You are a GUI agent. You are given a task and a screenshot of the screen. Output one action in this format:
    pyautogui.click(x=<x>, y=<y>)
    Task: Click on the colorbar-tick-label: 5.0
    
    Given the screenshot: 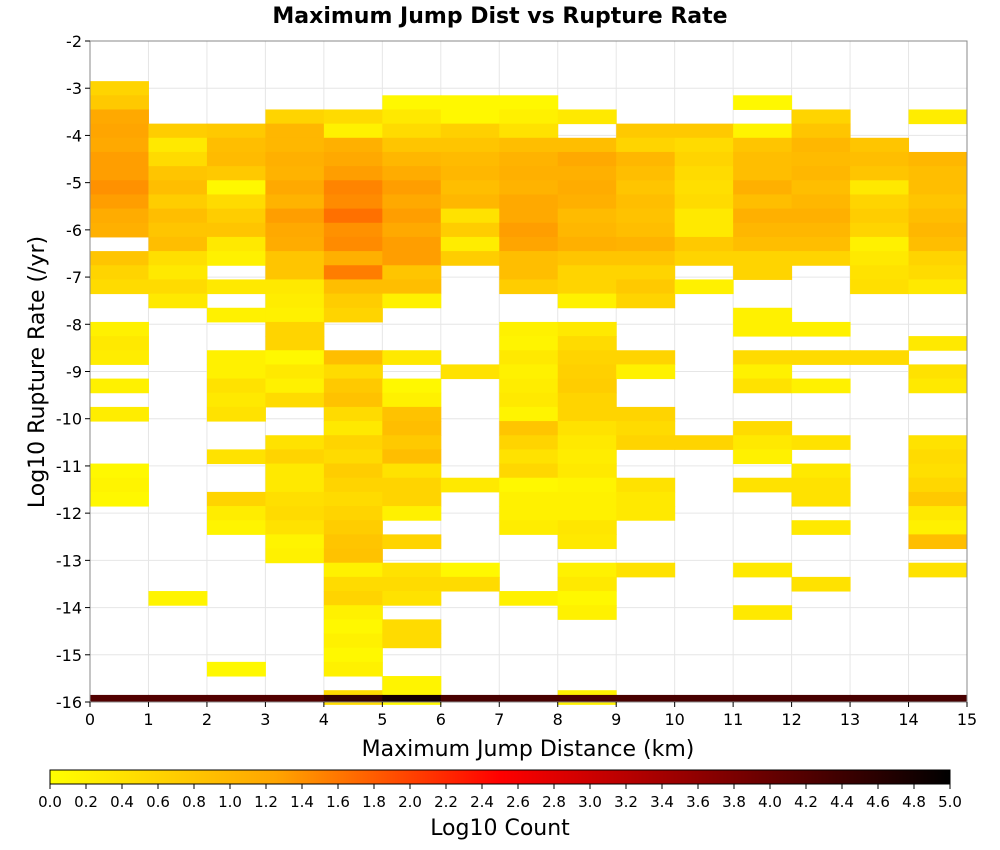 What is the action you would take?
    pyautogui.click(x=950, y=802)
    